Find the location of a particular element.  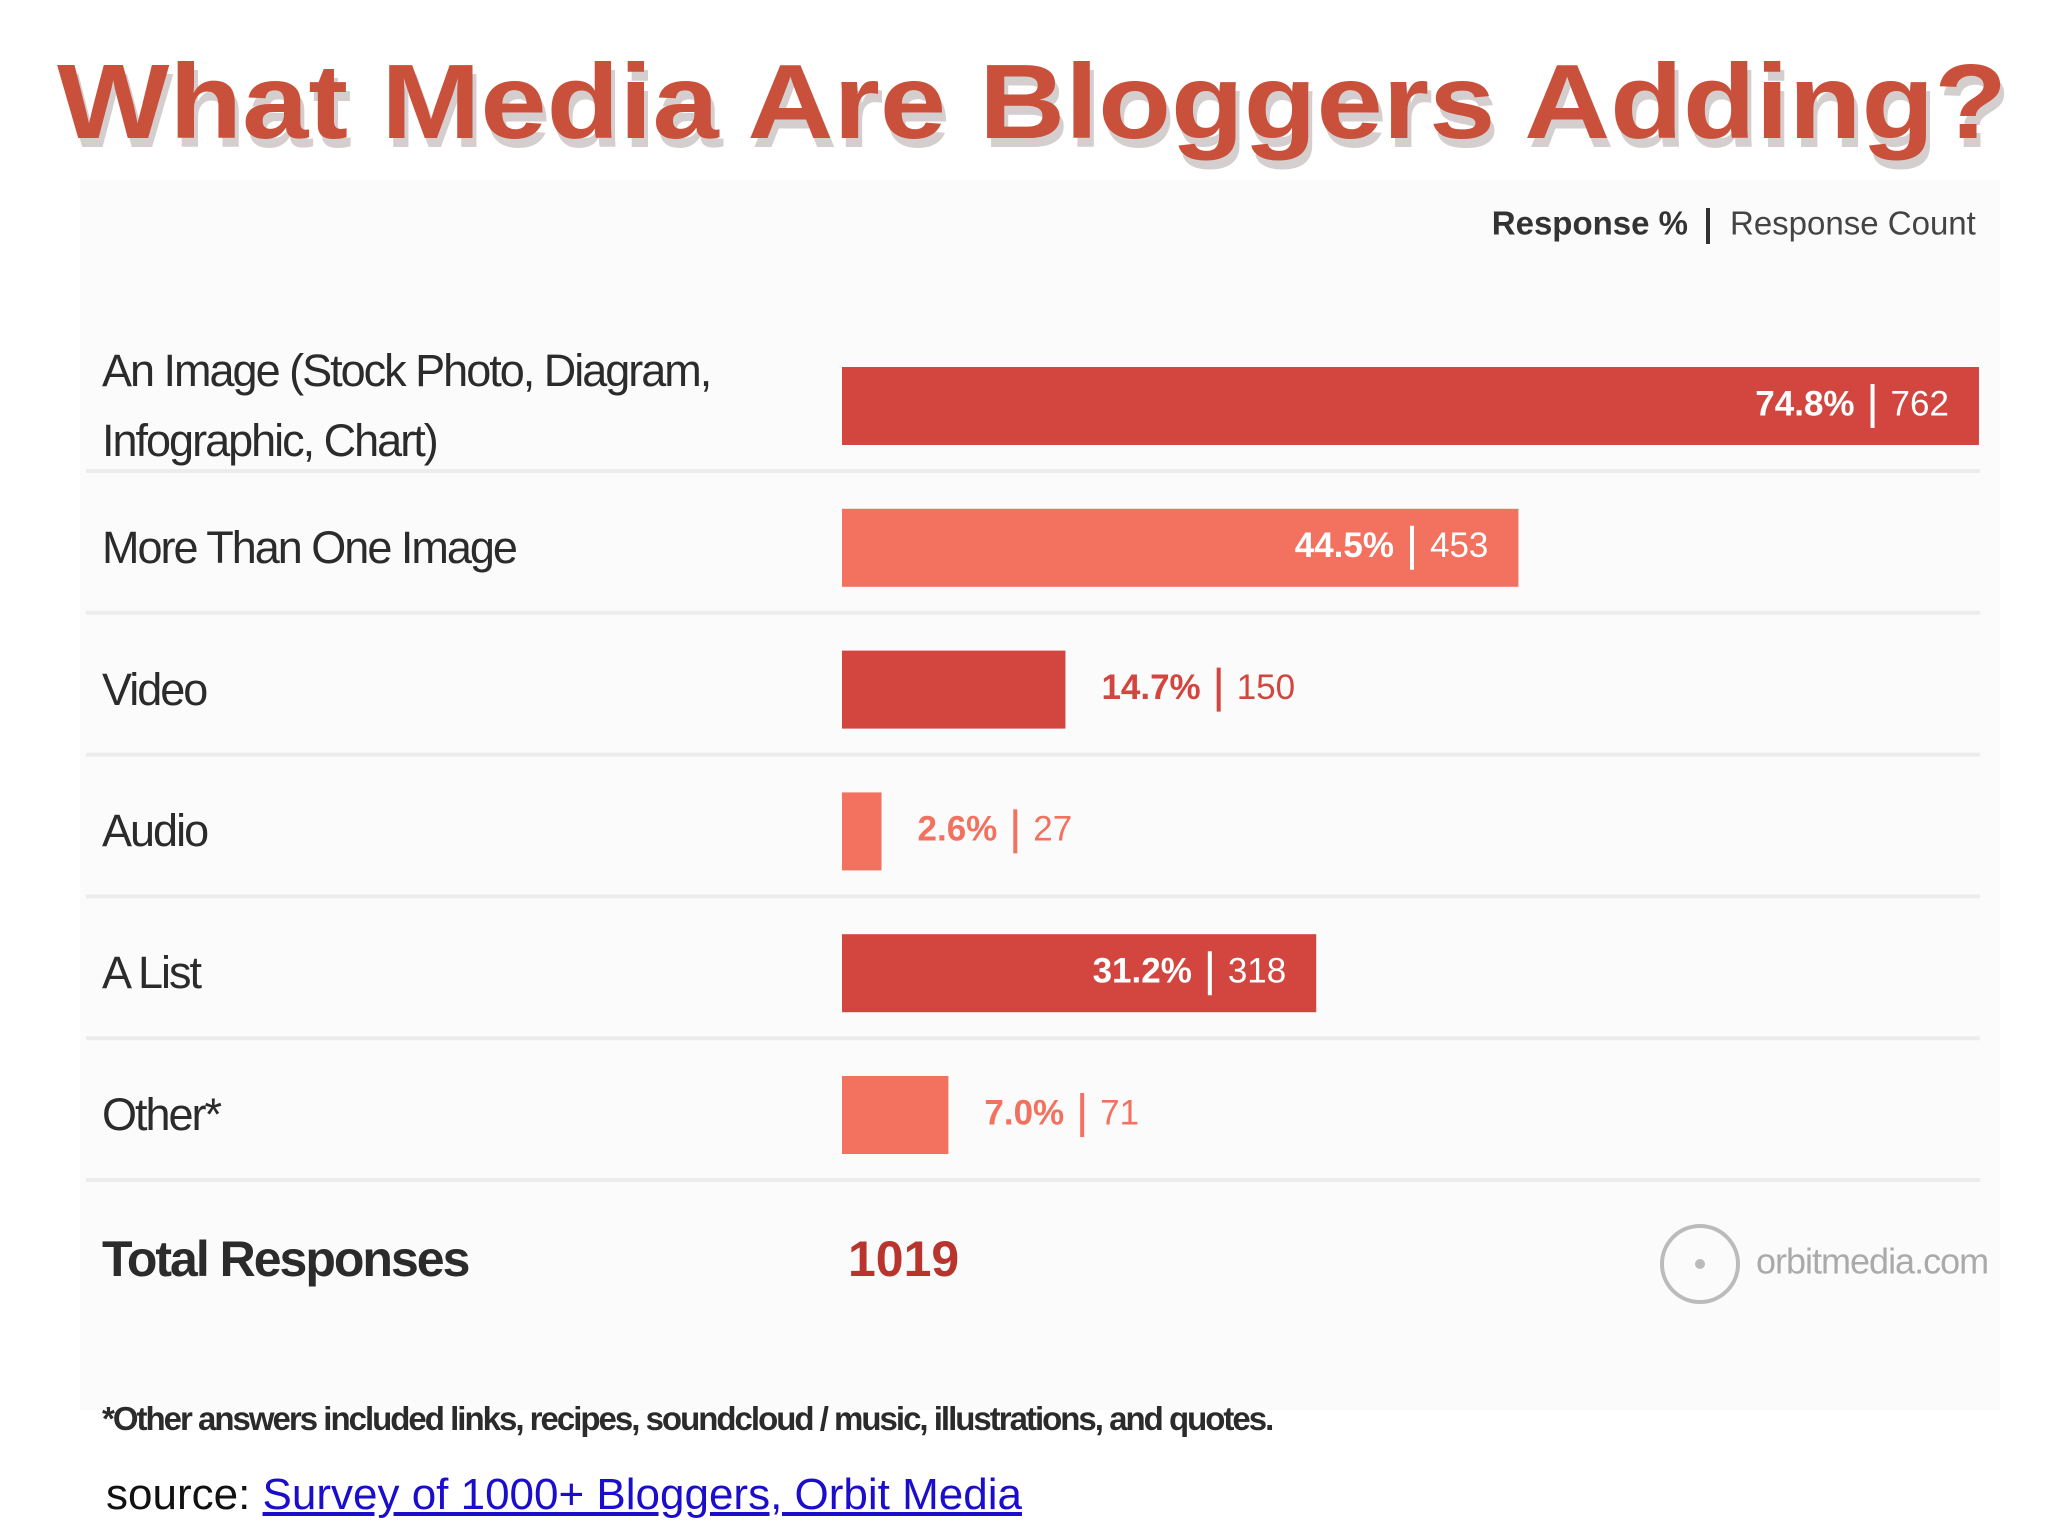

value-label: 2.6% is located at coordinates (958, 829).